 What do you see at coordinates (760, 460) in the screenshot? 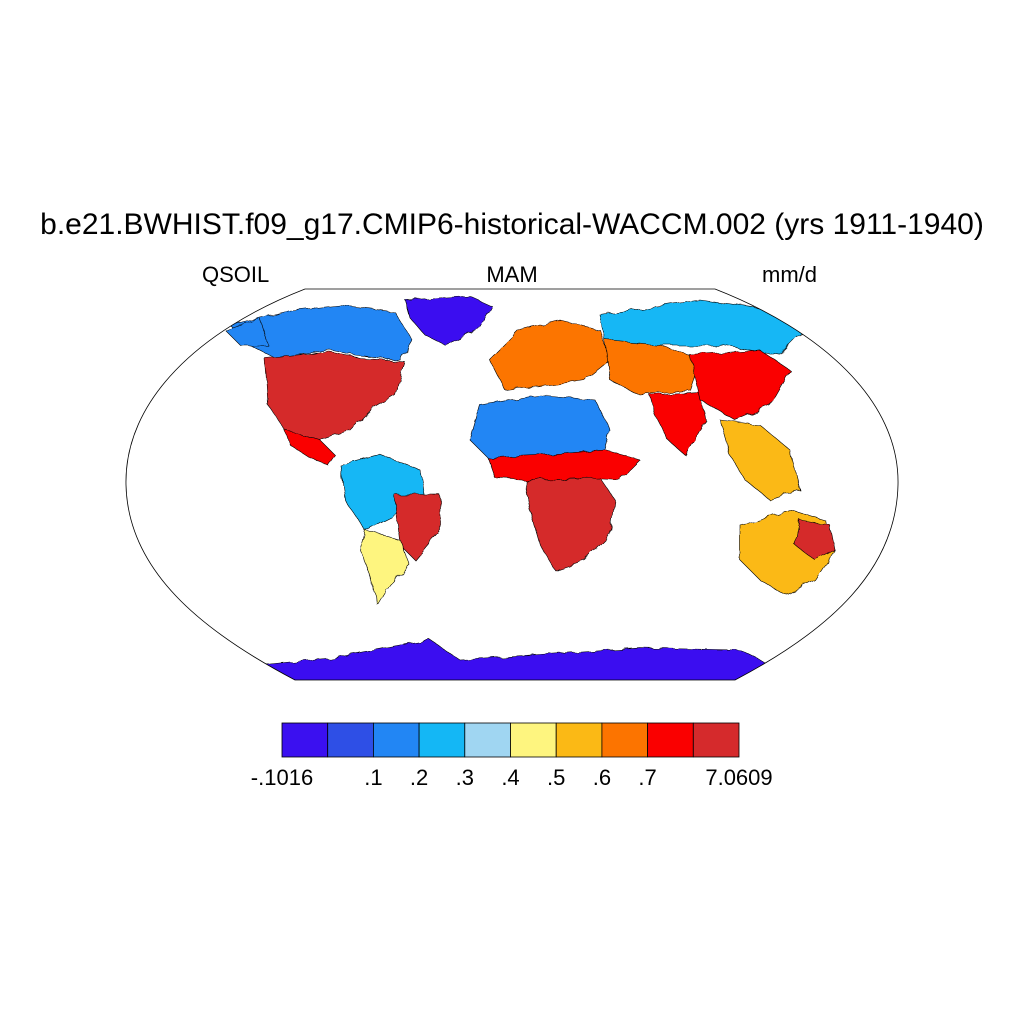
I see `region-seasia` at bounding box center [760, 460].